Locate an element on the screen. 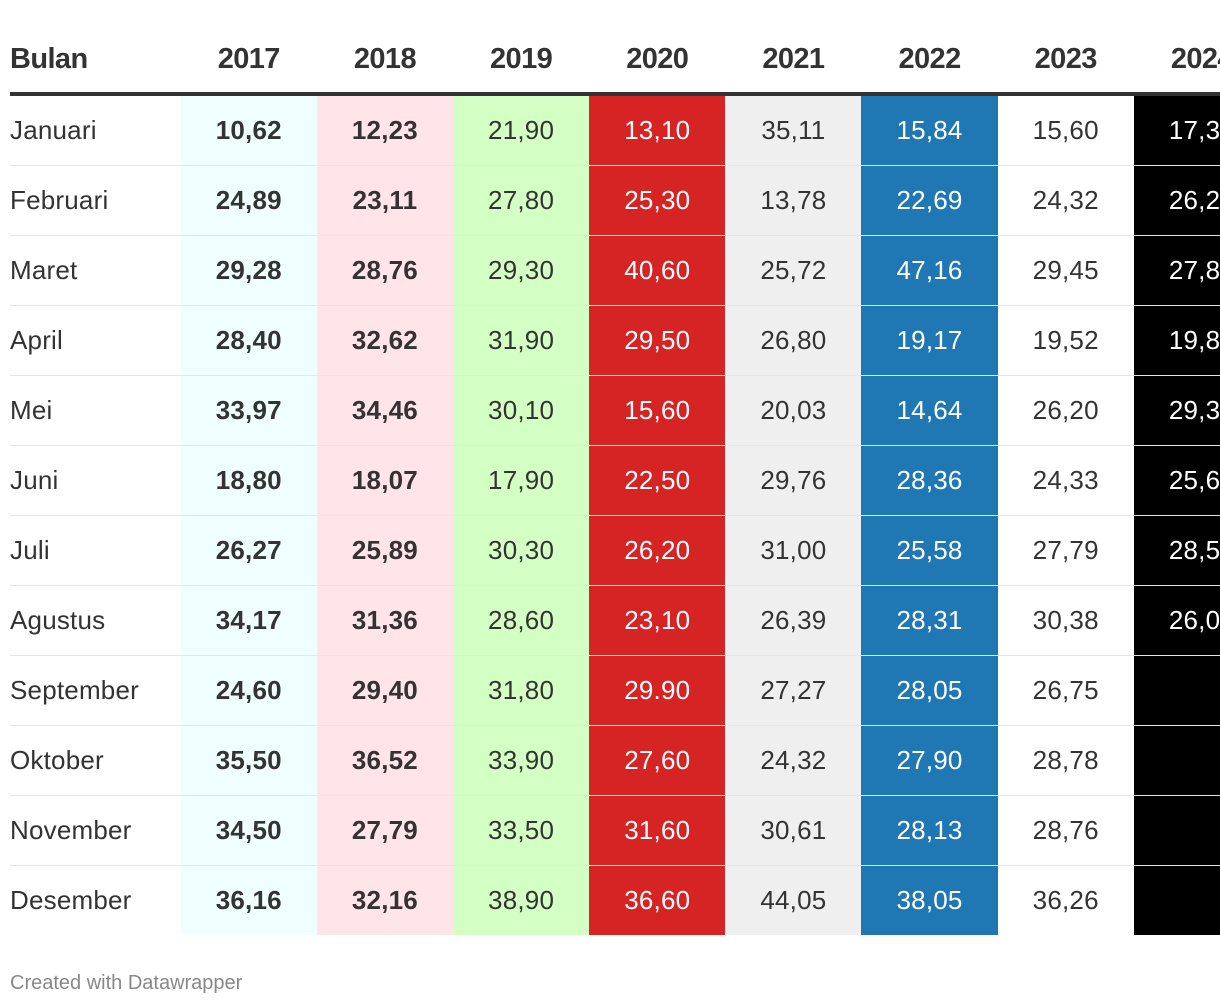 The height and width of the screenshot is (1008, 1220). value-cell: 13,78 is located at coordinates (793, 200).